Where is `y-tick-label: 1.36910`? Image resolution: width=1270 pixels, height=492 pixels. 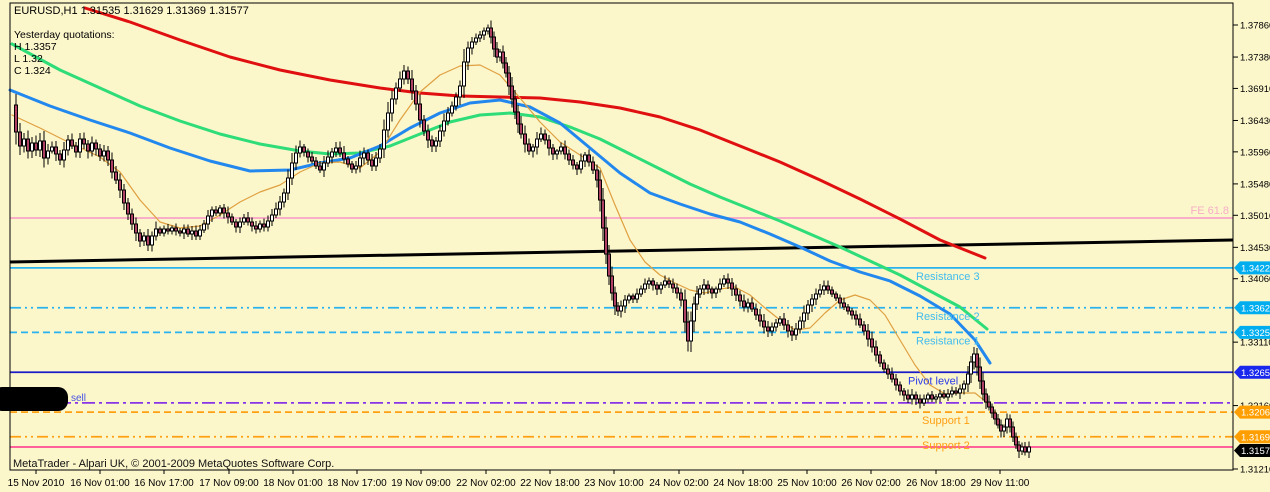
y-tick-label: 1.36910 is located at coordinates (1255, 89).